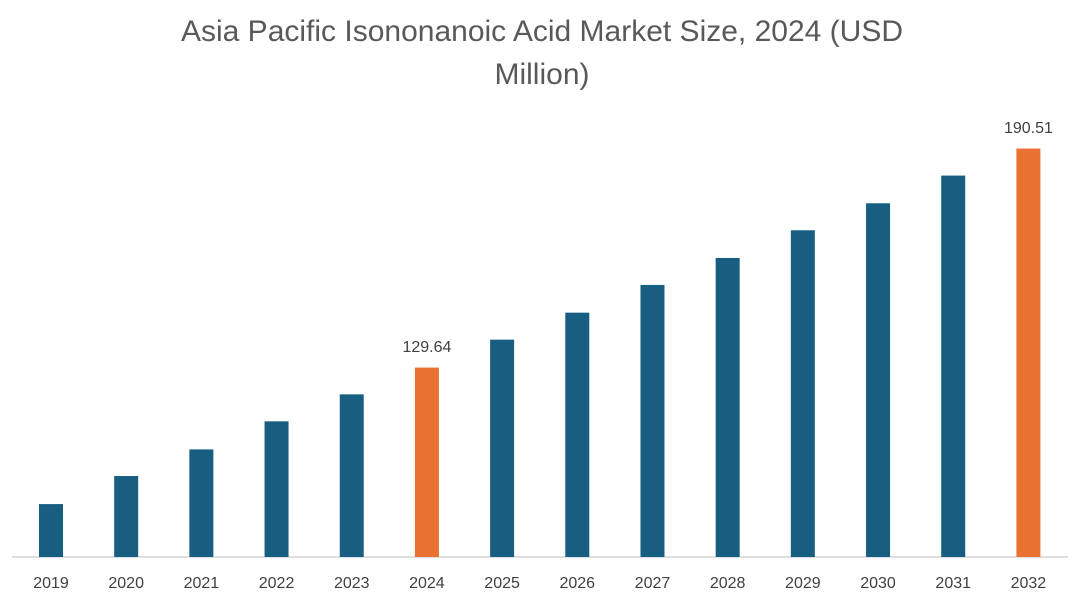 This screenshot has height=600, width=1084. Describe the element at coordinates (426, 347) in the screenshot. I see `value-label: 129.64` at that location.